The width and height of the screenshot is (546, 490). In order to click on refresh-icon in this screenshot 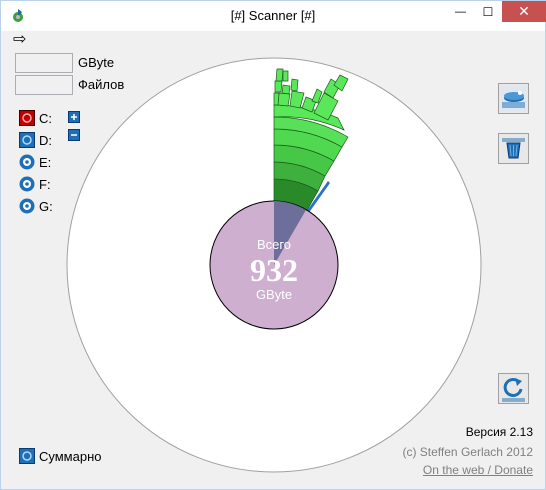, I will do `click(513, 388)`.